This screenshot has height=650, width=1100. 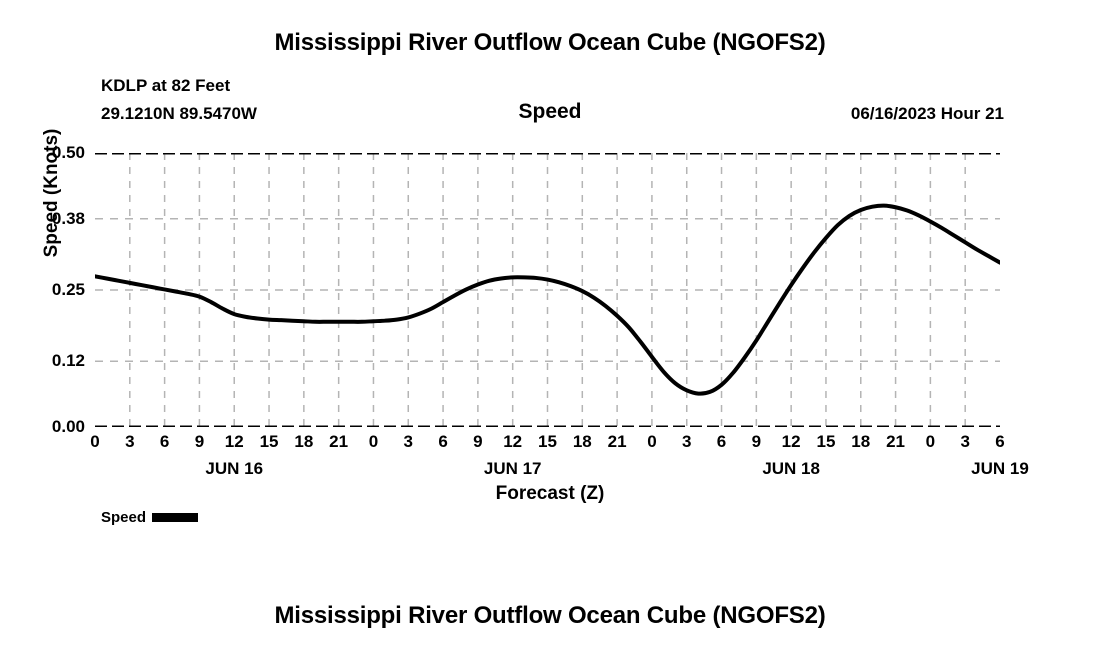 I want to click on x-day-label: JUN 18, so click(x=791, y=468).